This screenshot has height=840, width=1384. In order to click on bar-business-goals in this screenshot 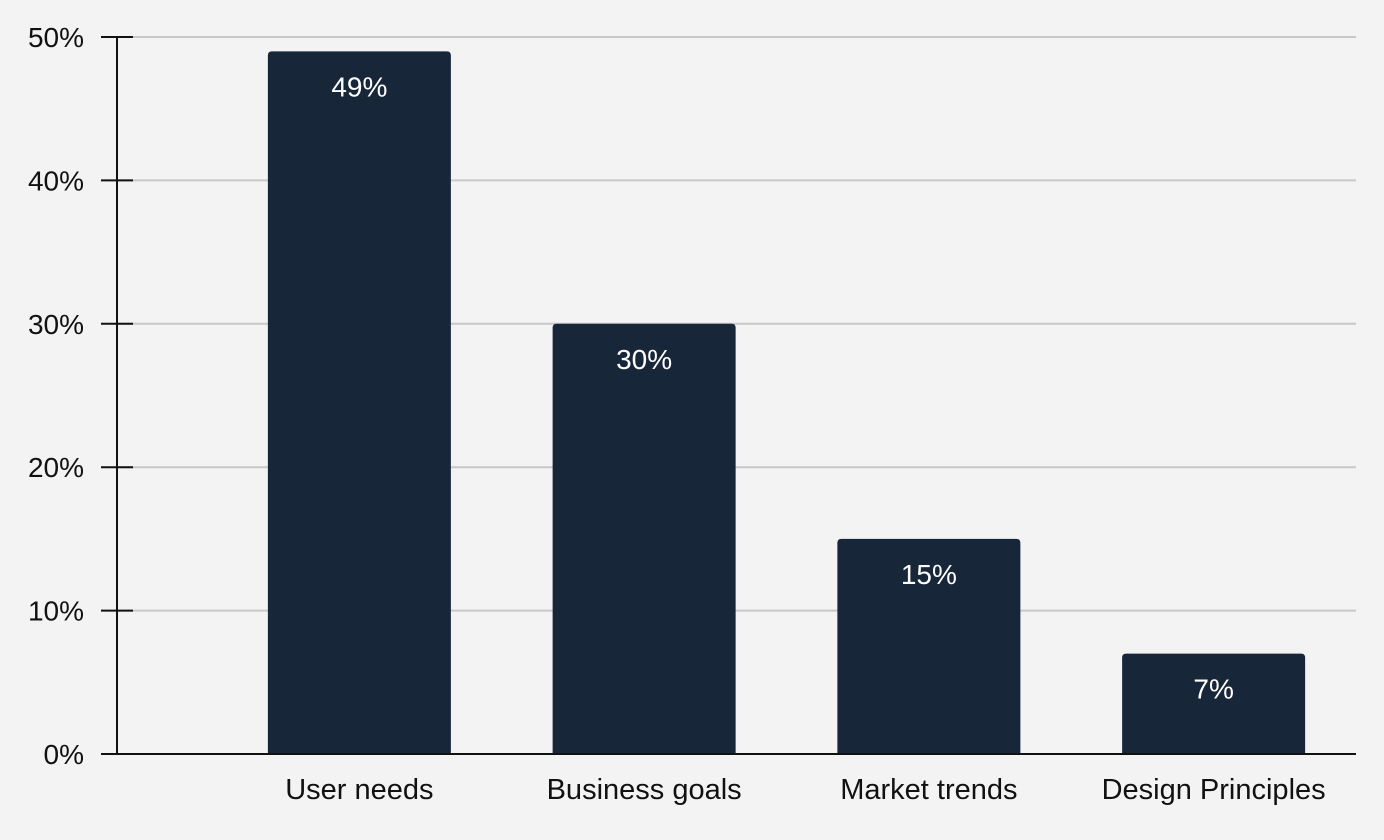, I will do `click(644, 538)`.